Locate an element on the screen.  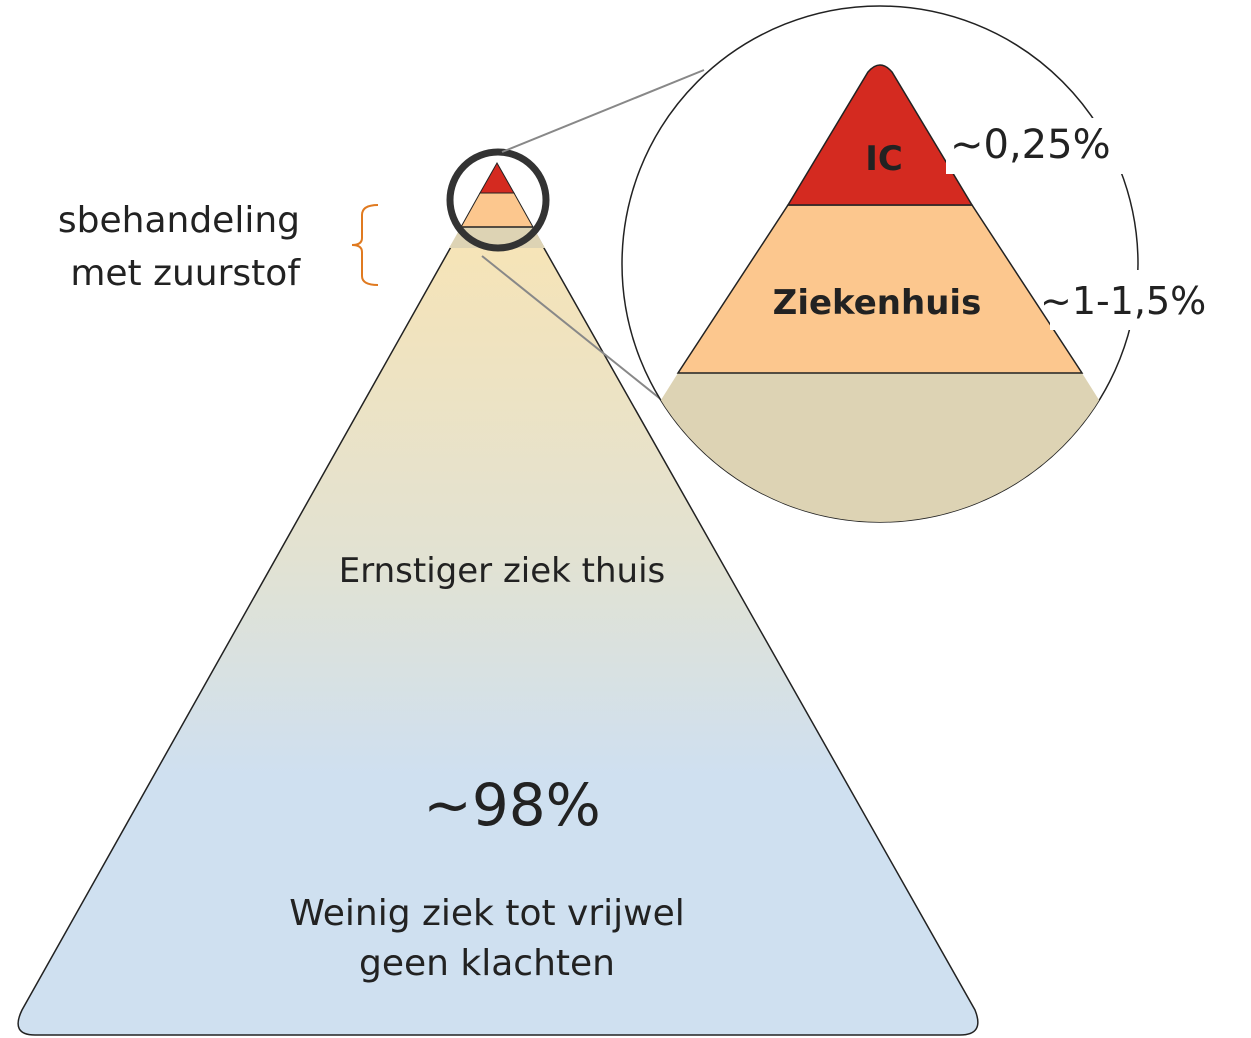
left-label: met zuurstof is located at coordinates (185, 273).